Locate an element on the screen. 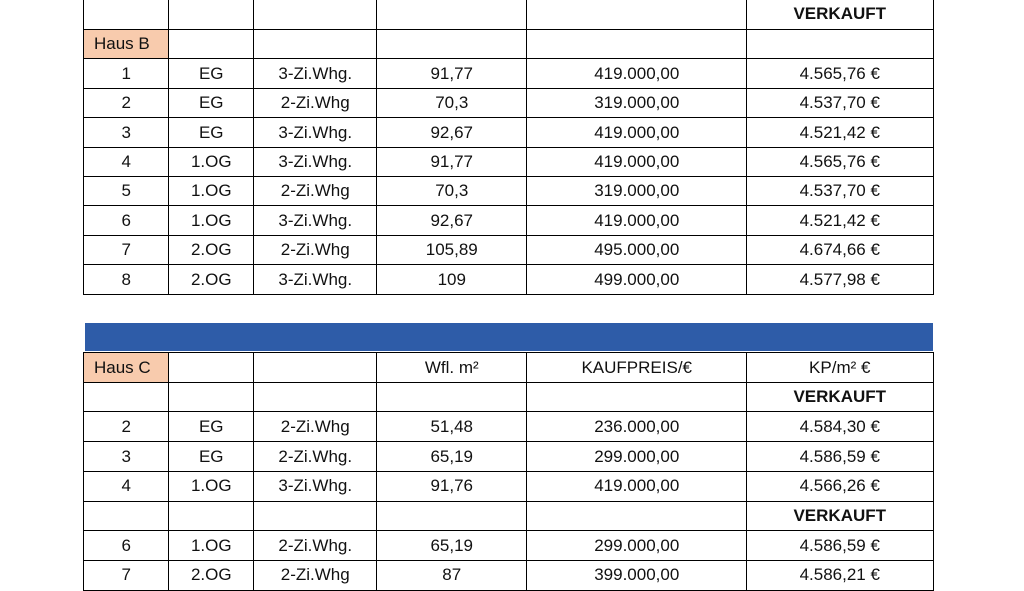 Image resolution: width=1024 pixels, height=591 pixels. table-cell: 499.000,00 is located at coordinates (637, 280).